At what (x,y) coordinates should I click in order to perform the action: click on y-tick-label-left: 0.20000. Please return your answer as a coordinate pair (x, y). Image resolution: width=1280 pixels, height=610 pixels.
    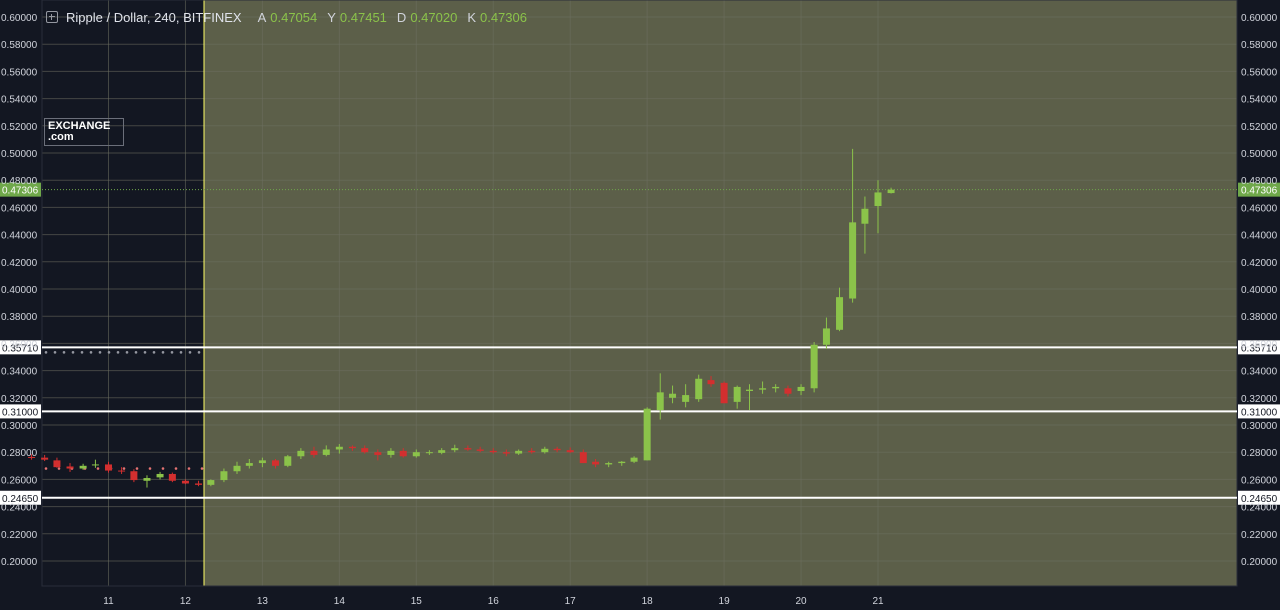
    Looking at the image, I should click on (19, 562).